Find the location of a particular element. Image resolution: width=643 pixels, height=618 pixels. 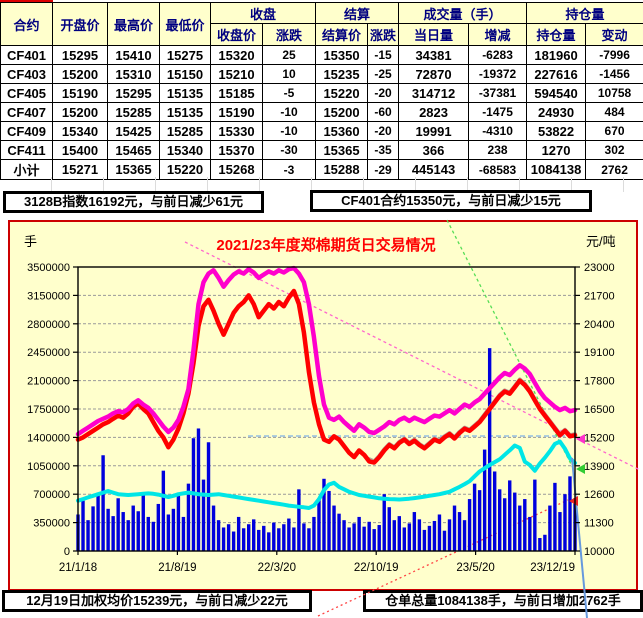

table-cell: 181960 is located at coordinates (556, 55).